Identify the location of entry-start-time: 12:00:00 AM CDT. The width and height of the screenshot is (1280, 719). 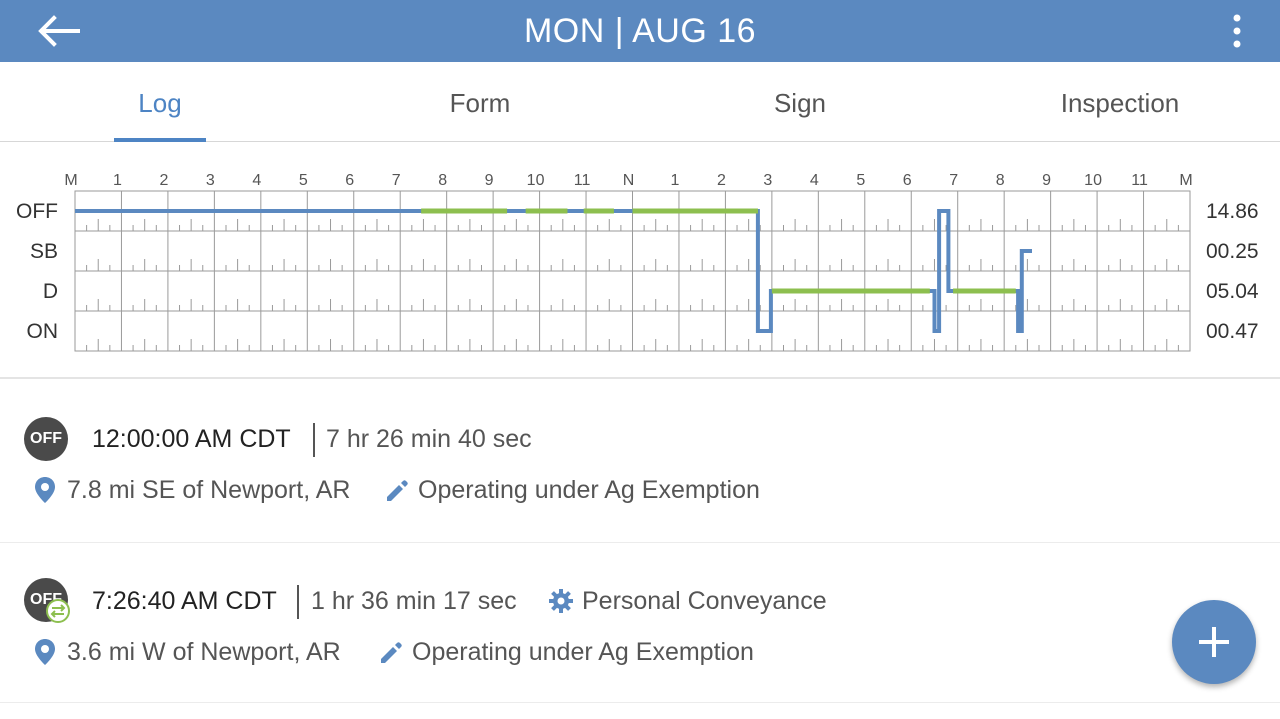
(191, 439).